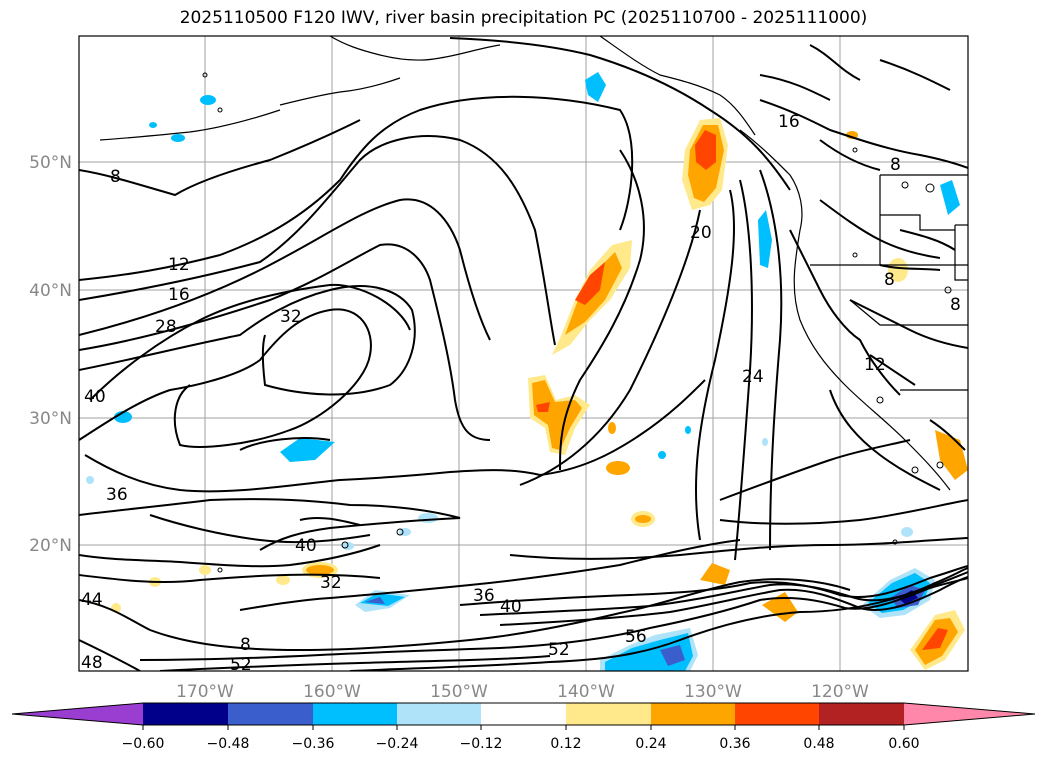  I want to click on contour-label: 48, so click(92, 663).